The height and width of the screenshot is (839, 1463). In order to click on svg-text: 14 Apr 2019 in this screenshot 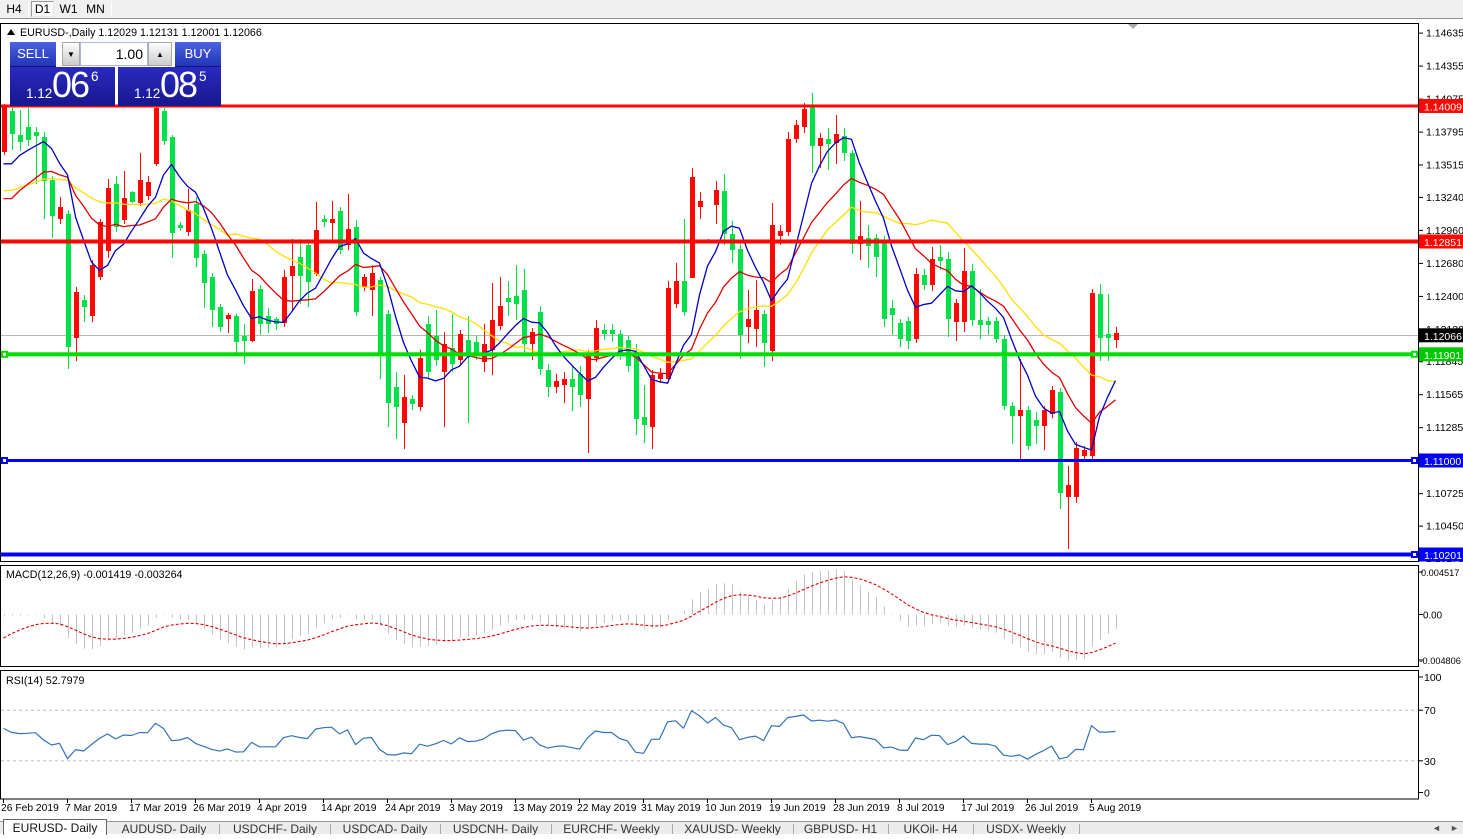, I will do `click(349, 808)`.